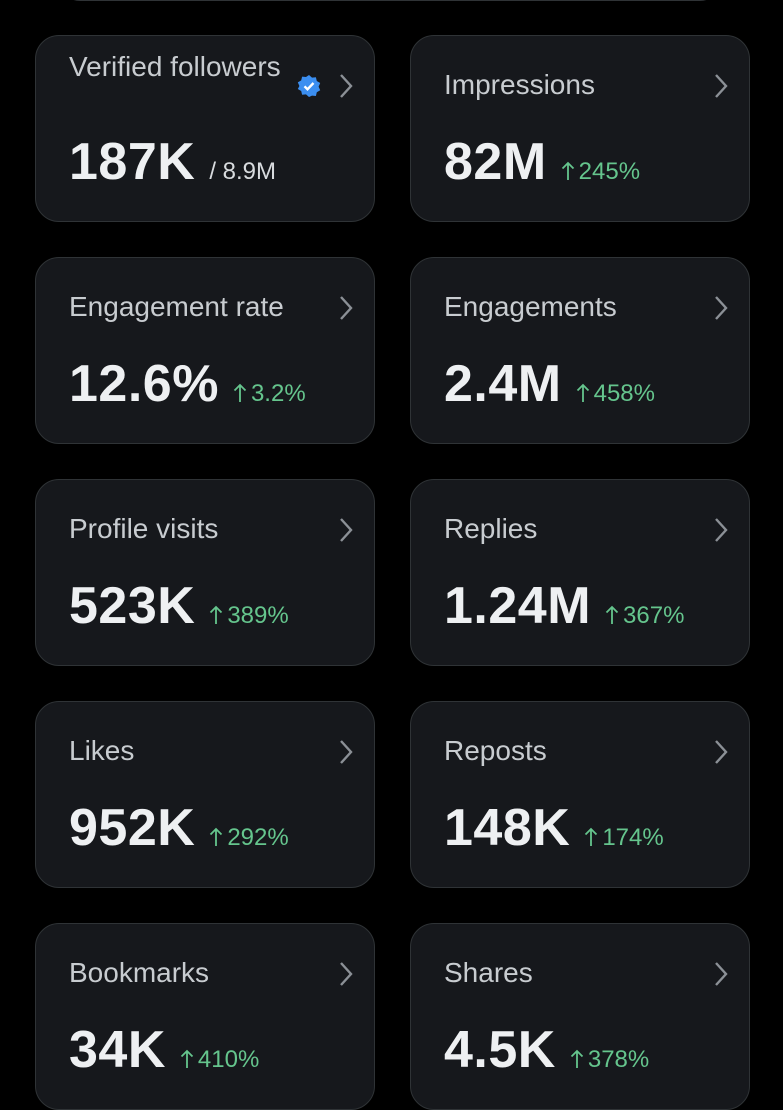 This screenshot has width=783, height=1110. Describe the element at coordinates (117, 1050) in the screenshot. I see `metric-value: 34K` at that location.